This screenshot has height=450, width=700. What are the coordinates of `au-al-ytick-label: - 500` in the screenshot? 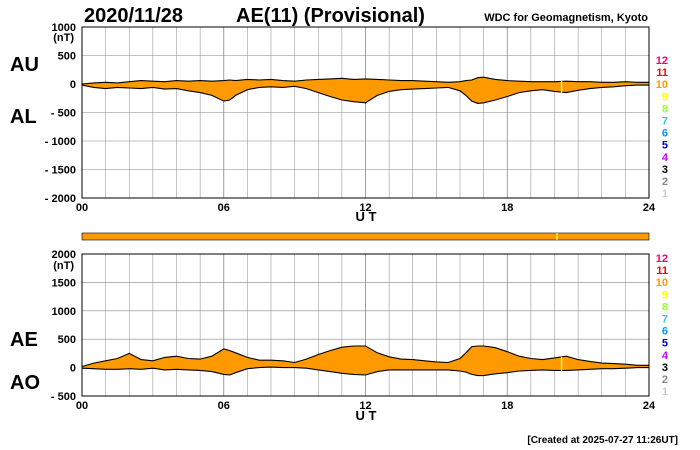 It's located at (63, 114).